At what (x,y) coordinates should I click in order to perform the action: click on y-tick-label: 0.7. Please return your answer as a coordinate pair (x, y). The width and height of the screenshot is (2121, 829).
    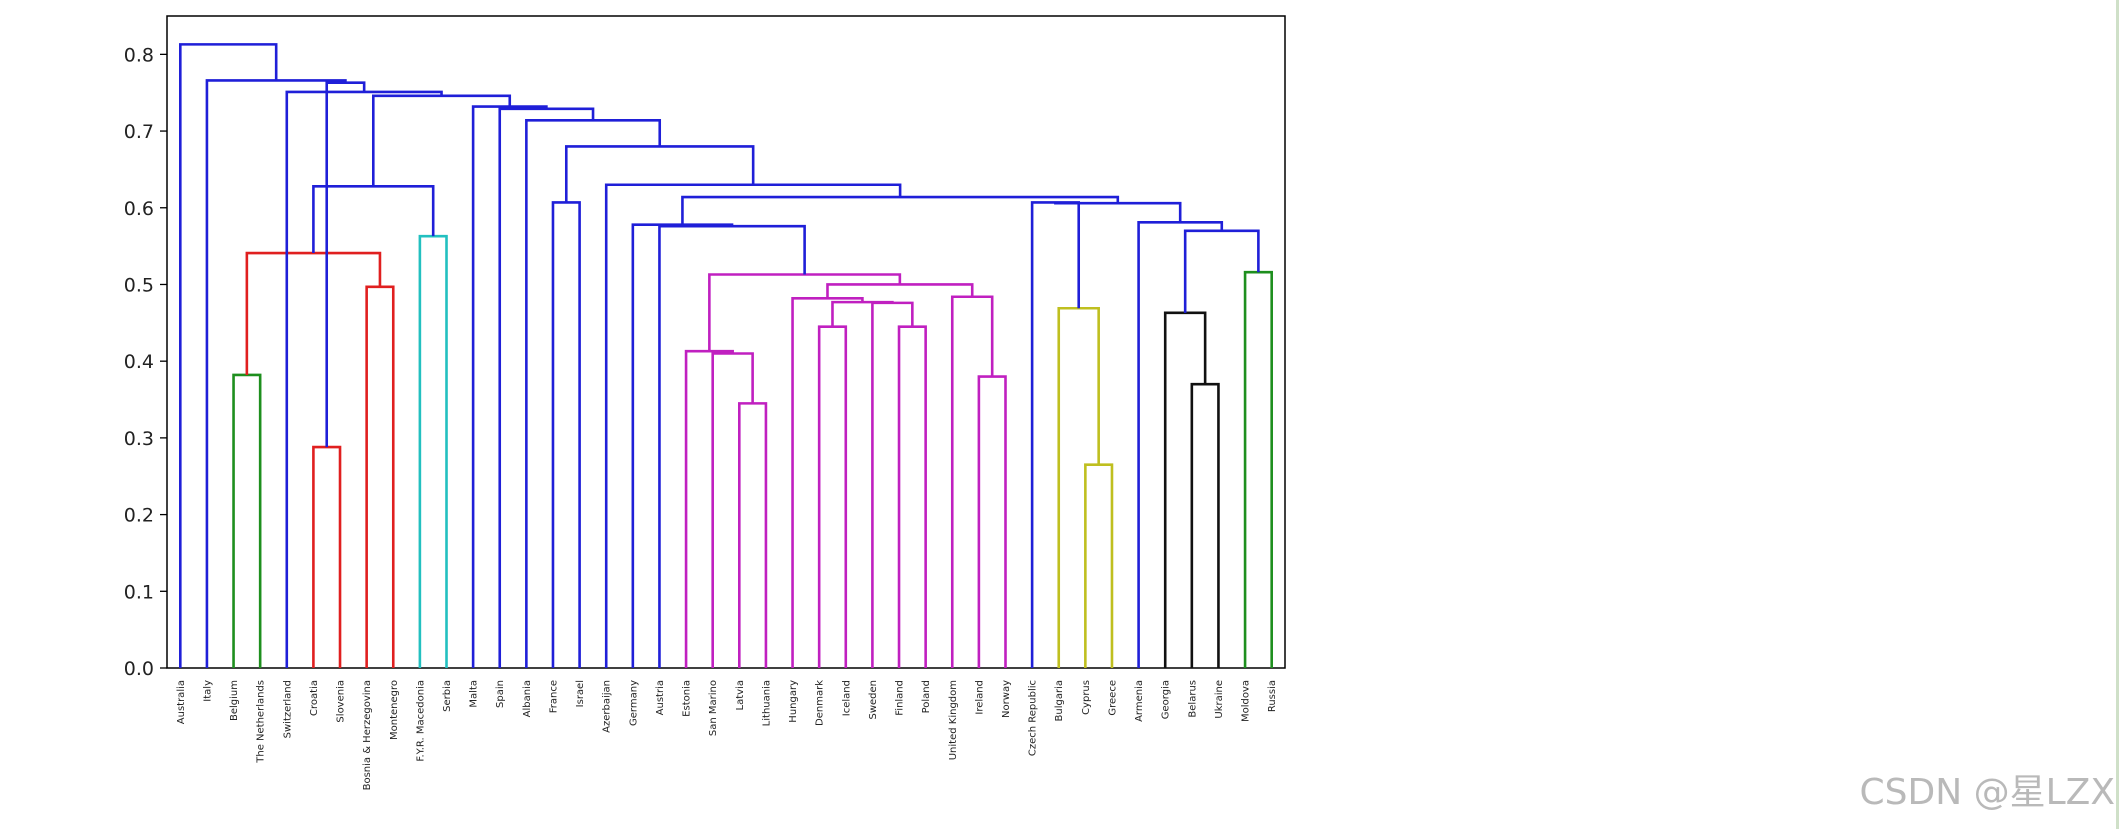
    Looking at the image, I should click on (139, 132).